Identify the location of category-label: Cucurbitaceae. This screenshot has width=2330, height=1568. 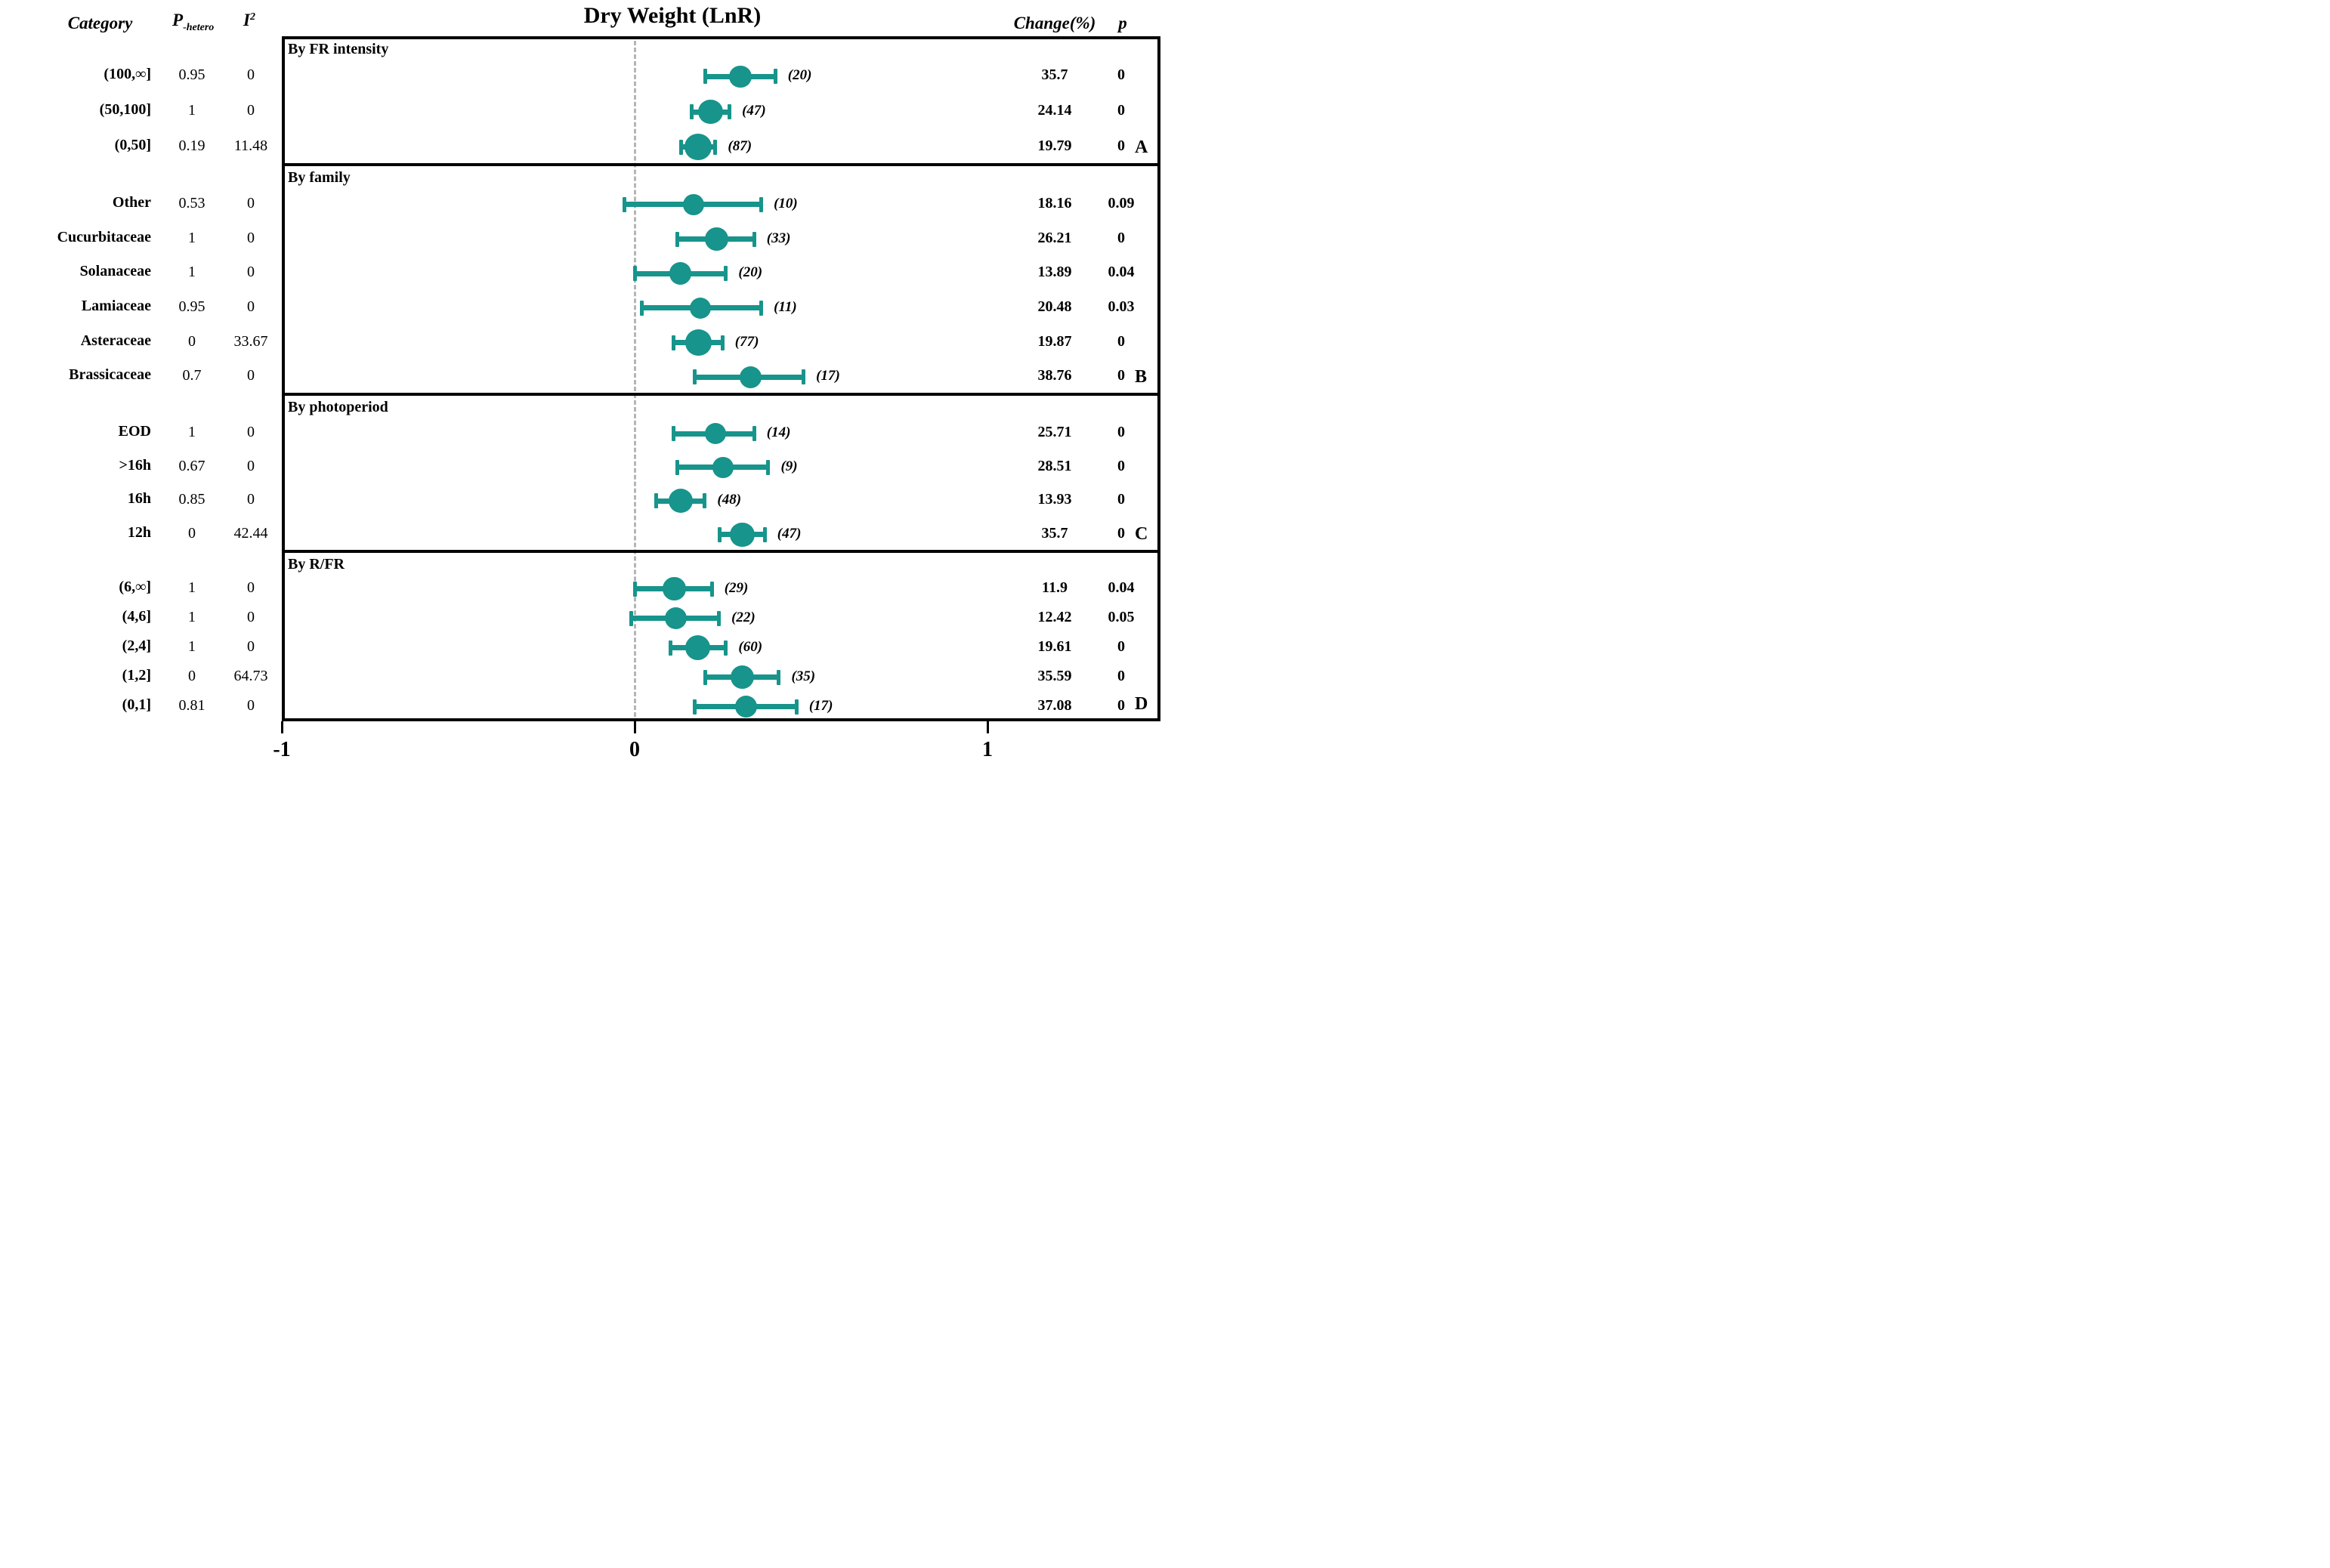
(104, 236).